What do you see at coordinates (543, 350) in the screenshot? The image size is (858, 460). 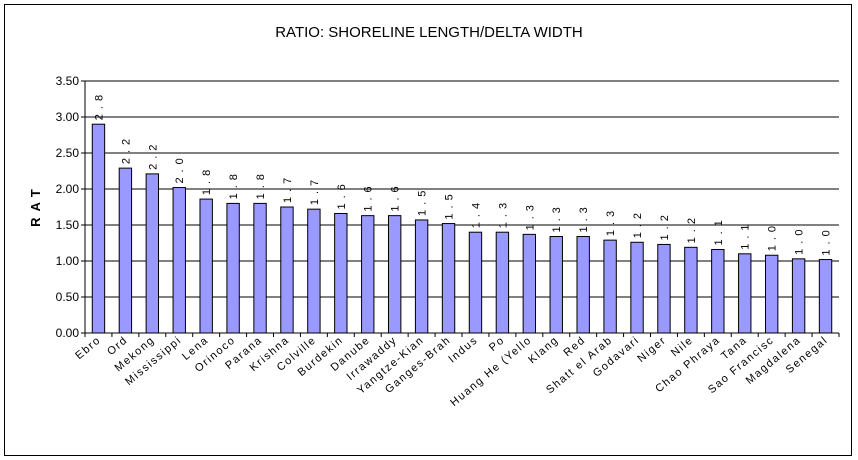 I see `x-tick-label: Klang` at bounding box center [543, 350].